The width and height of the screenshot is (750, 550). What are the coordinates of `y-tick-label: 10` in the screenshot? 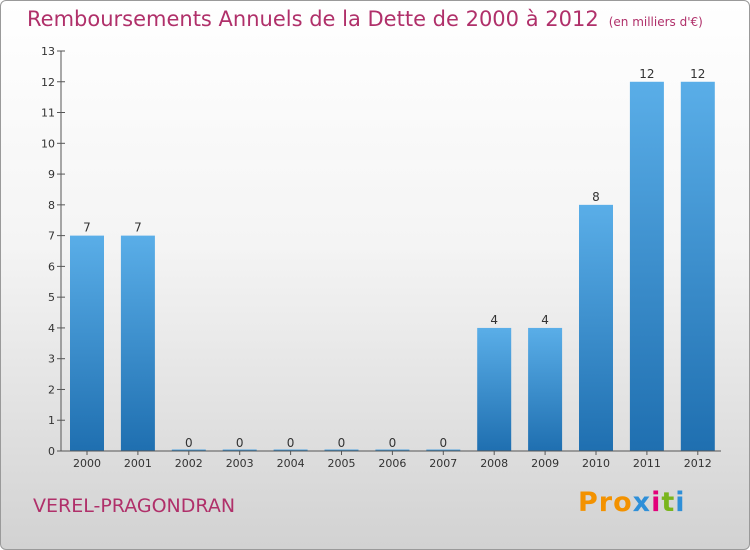 It's located at (48, 143).